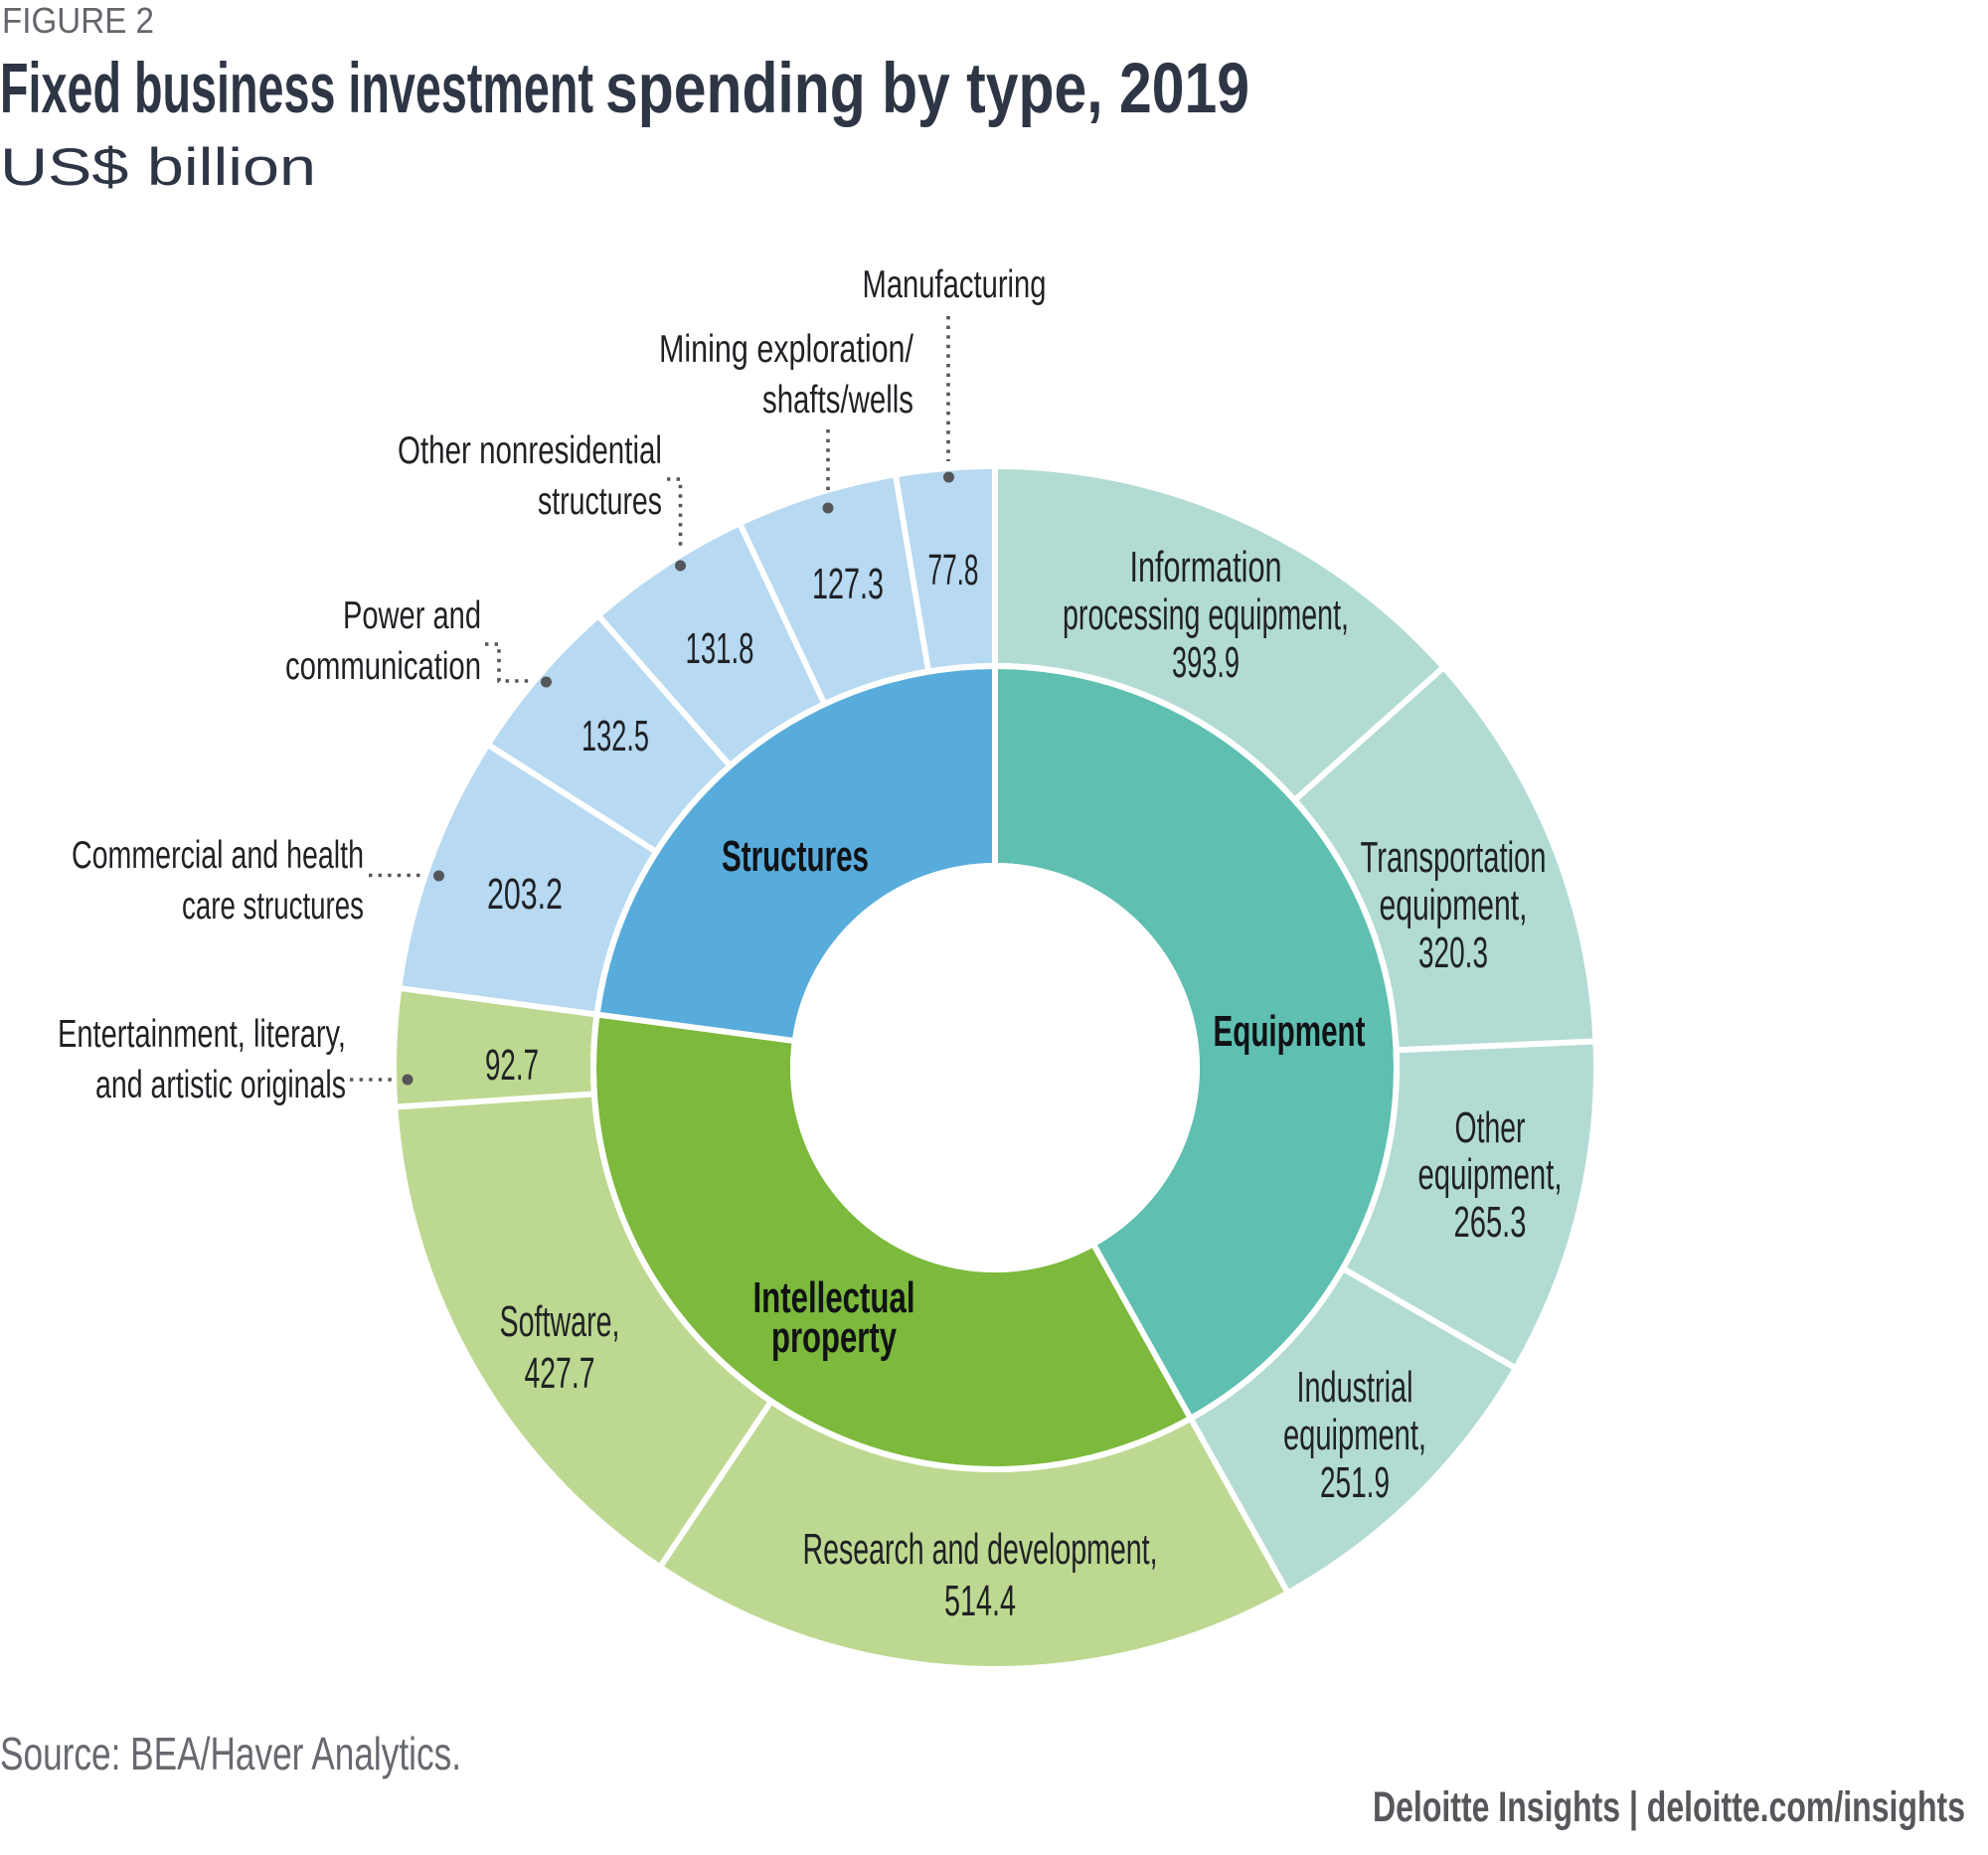  What do you see at coordinates (218, 855) in the screenshot?
I see `svg-text: Commercial and health` at bounding box center [218, 855].